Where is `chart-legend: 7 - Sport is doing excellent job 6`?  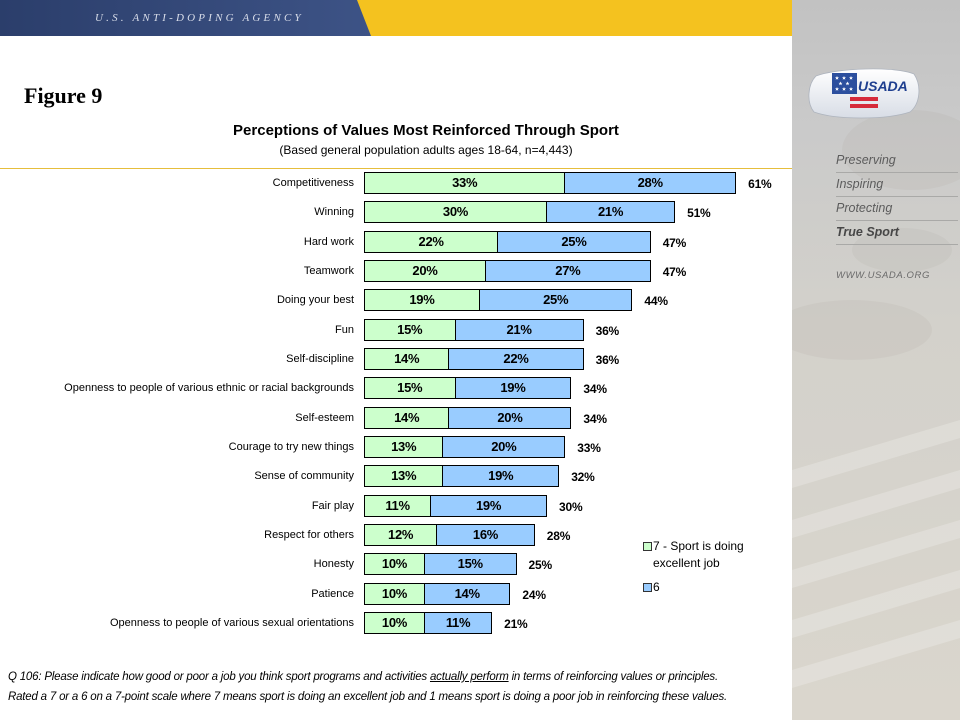
chart-legend: 7 - Sport is doing excellent job 6 is located at coordinates (706, 568).